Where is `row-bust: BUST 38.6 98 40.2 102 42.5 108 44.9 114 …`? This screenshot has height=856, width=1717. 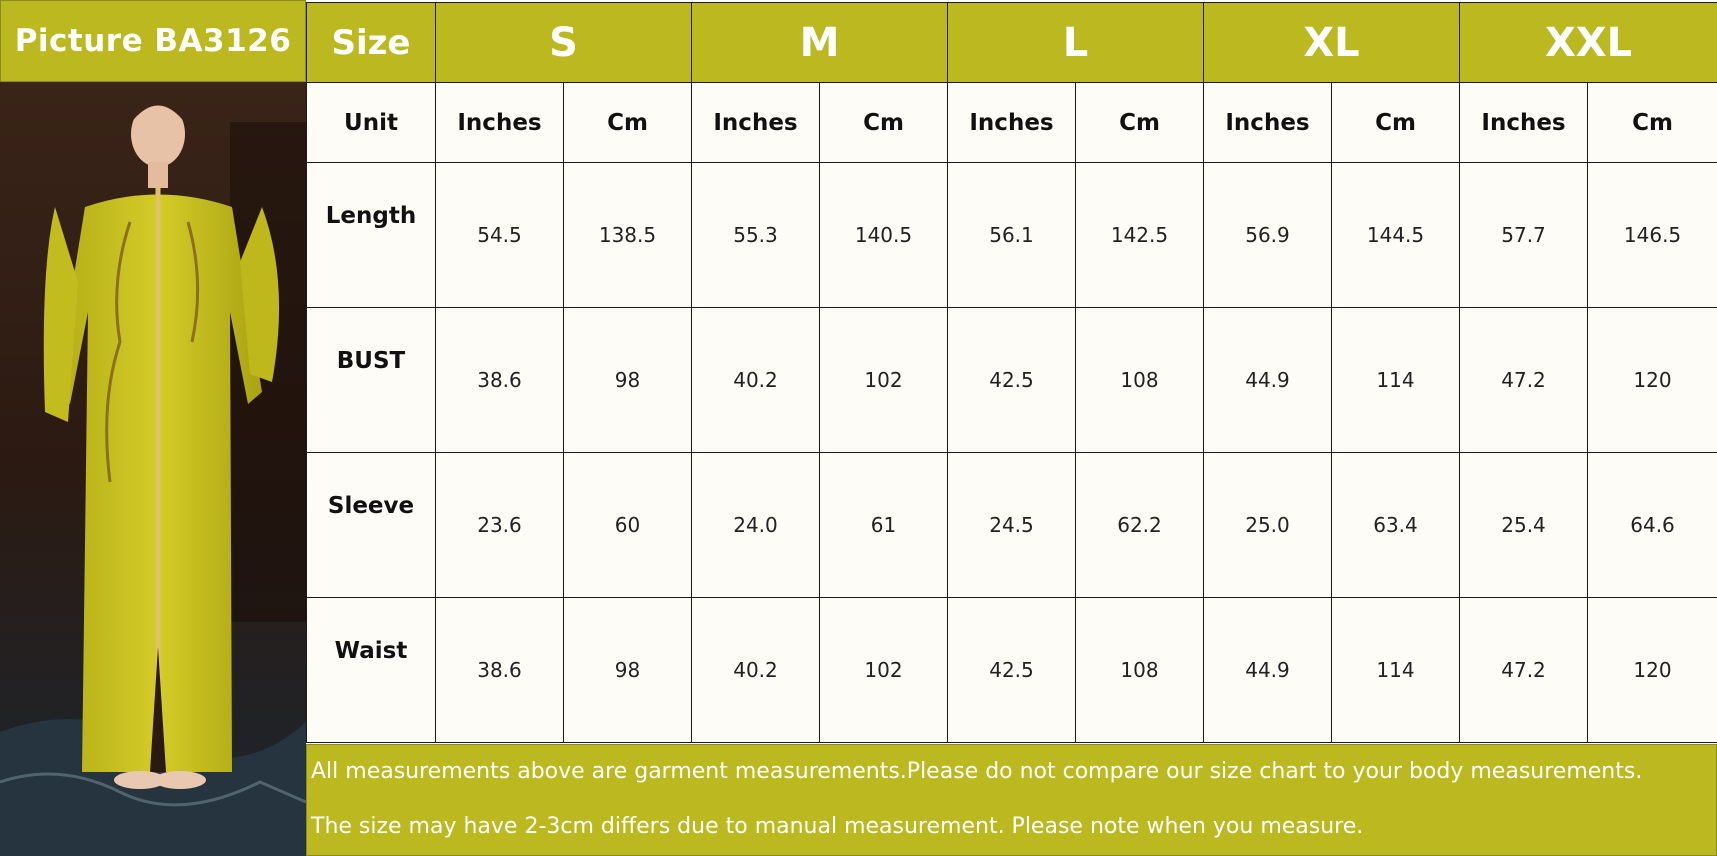 row-bust: BUST 38.6 98 40.2 102 42.5 108 44.9 114 … is located at coordinates (1011, 380).